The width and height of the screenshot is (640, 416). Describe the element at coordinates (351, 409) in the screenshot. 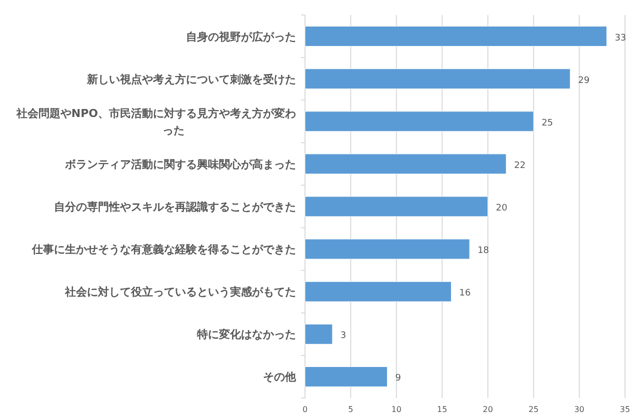

I see `x-tick-label: 5` at that location.